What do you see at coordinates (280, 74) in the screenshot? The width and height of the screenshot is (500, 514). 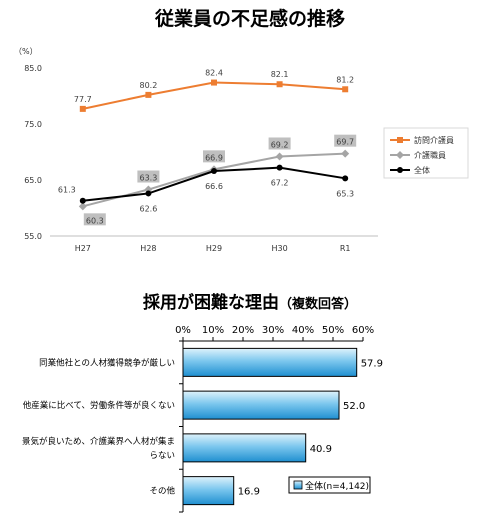 I see `data-label: 82.1` at bounding box center [280, 74].